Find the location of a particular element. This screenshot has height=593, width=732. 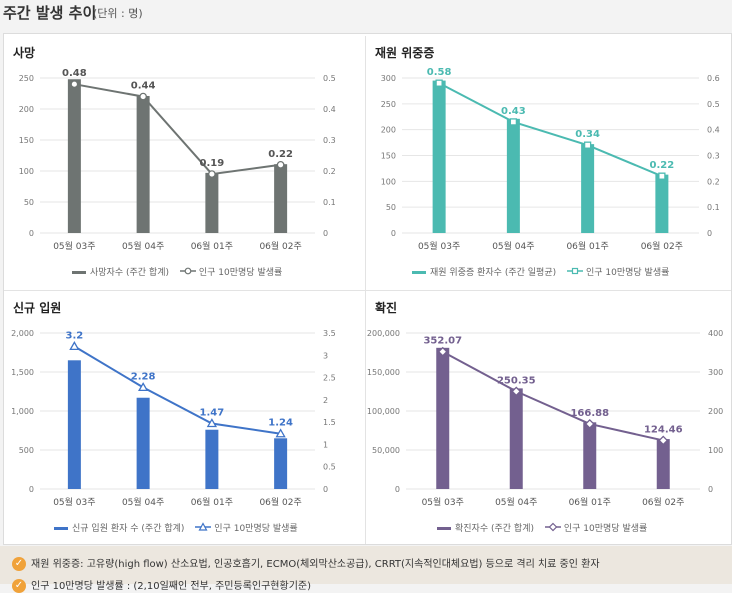

y-right-tick-label: 0.4 is located at coordinates (329, 109).